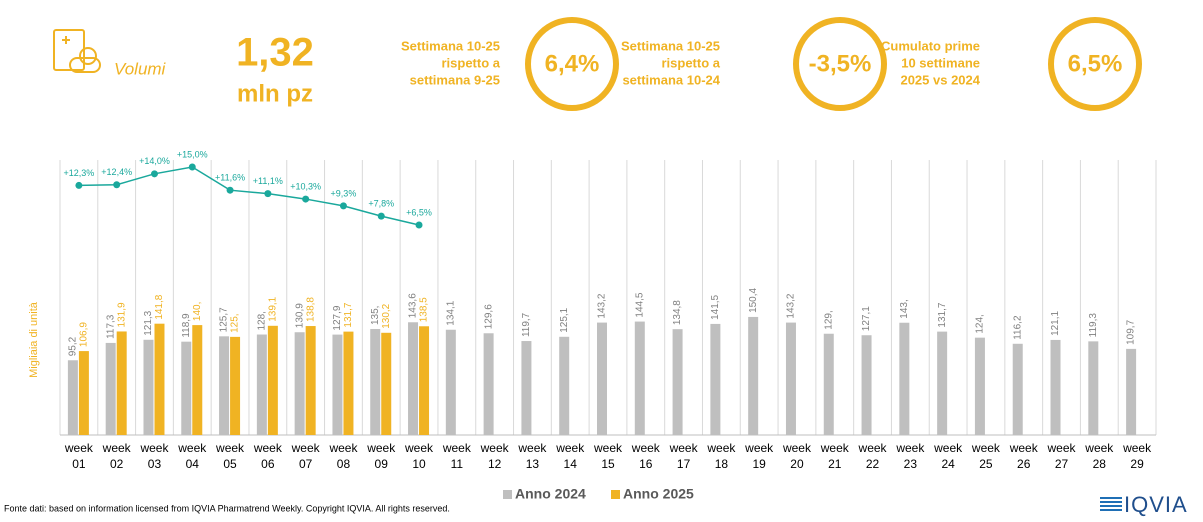 The width and height of the screenshot is (1203, 522). What do you see at coordinates (671, 79) in the screenshot?
I see `kpi-label: settimana 10-24` at bounding box center [671, 79].